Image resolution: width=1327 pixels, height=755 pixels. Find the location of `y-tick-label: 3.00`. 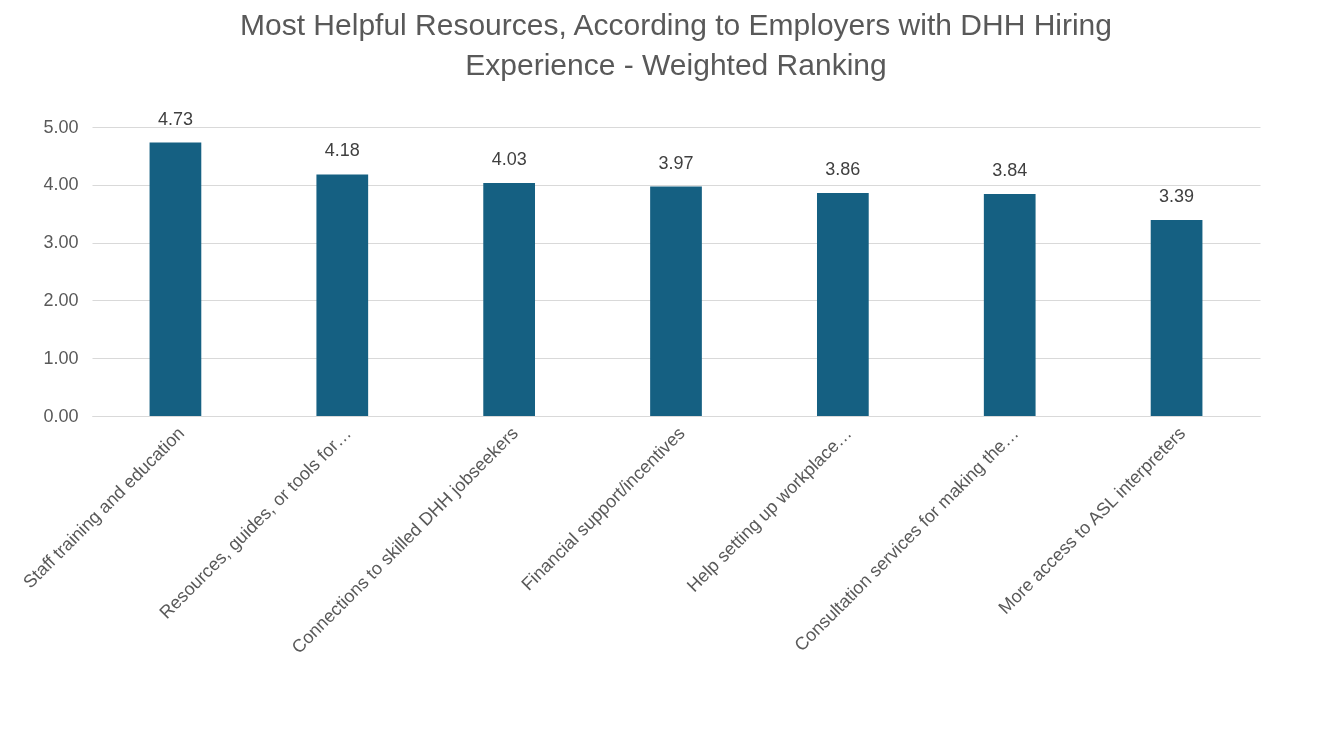

y-tick-label: 3.00 is located at coordinates (61, 242).